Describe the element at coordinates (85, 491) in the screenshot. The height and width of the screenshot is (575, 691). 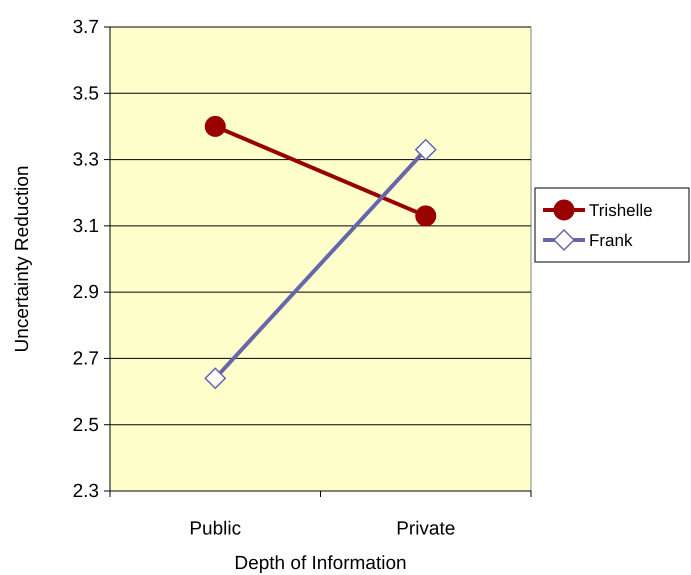
I see `y-tick-label: 2.3` at that location.